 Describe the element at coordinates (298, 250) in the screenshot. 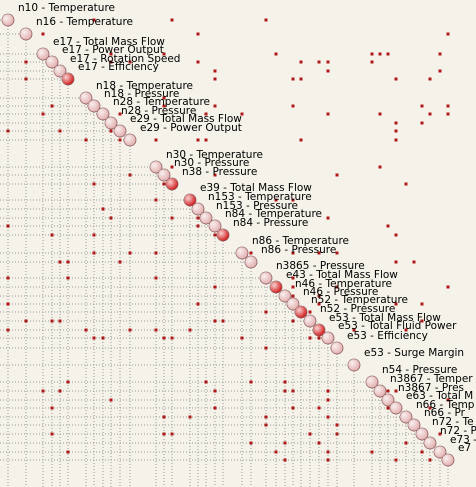

I see `node-label: n86 - Pressure` at that location.